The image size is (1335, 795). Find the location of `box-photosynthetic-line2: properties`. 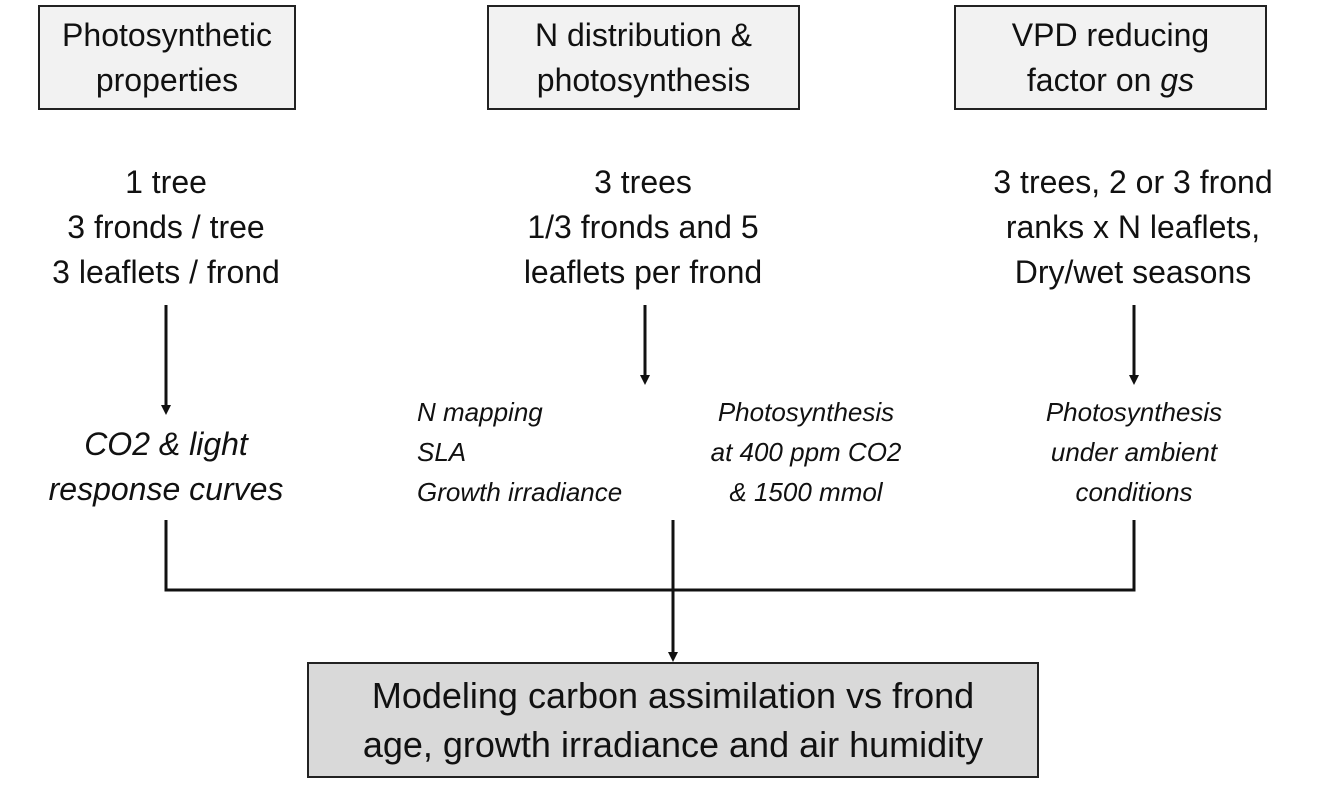

box-photosynthetic-line2: properties is located at coordinates (167, 79).